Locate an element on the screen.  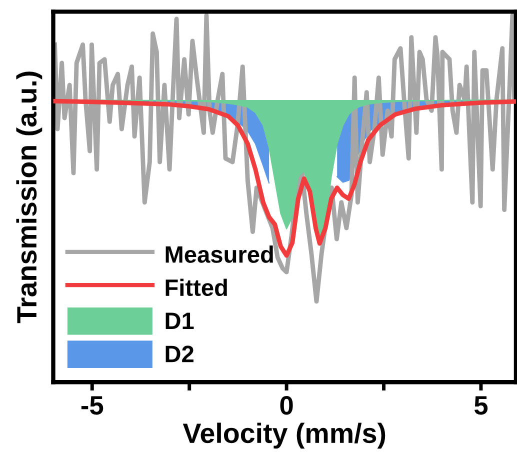
legend-label: D2 is located at coordinates (180, 354).